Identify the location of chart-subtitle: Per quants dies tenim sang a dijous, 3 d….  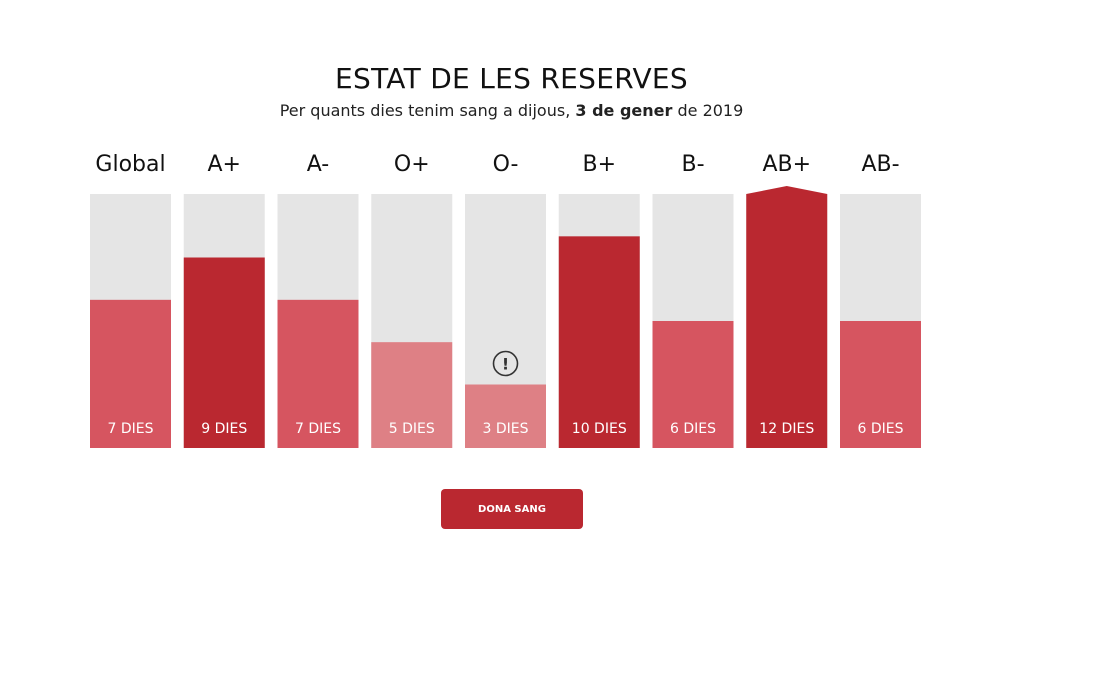
(511, 110).